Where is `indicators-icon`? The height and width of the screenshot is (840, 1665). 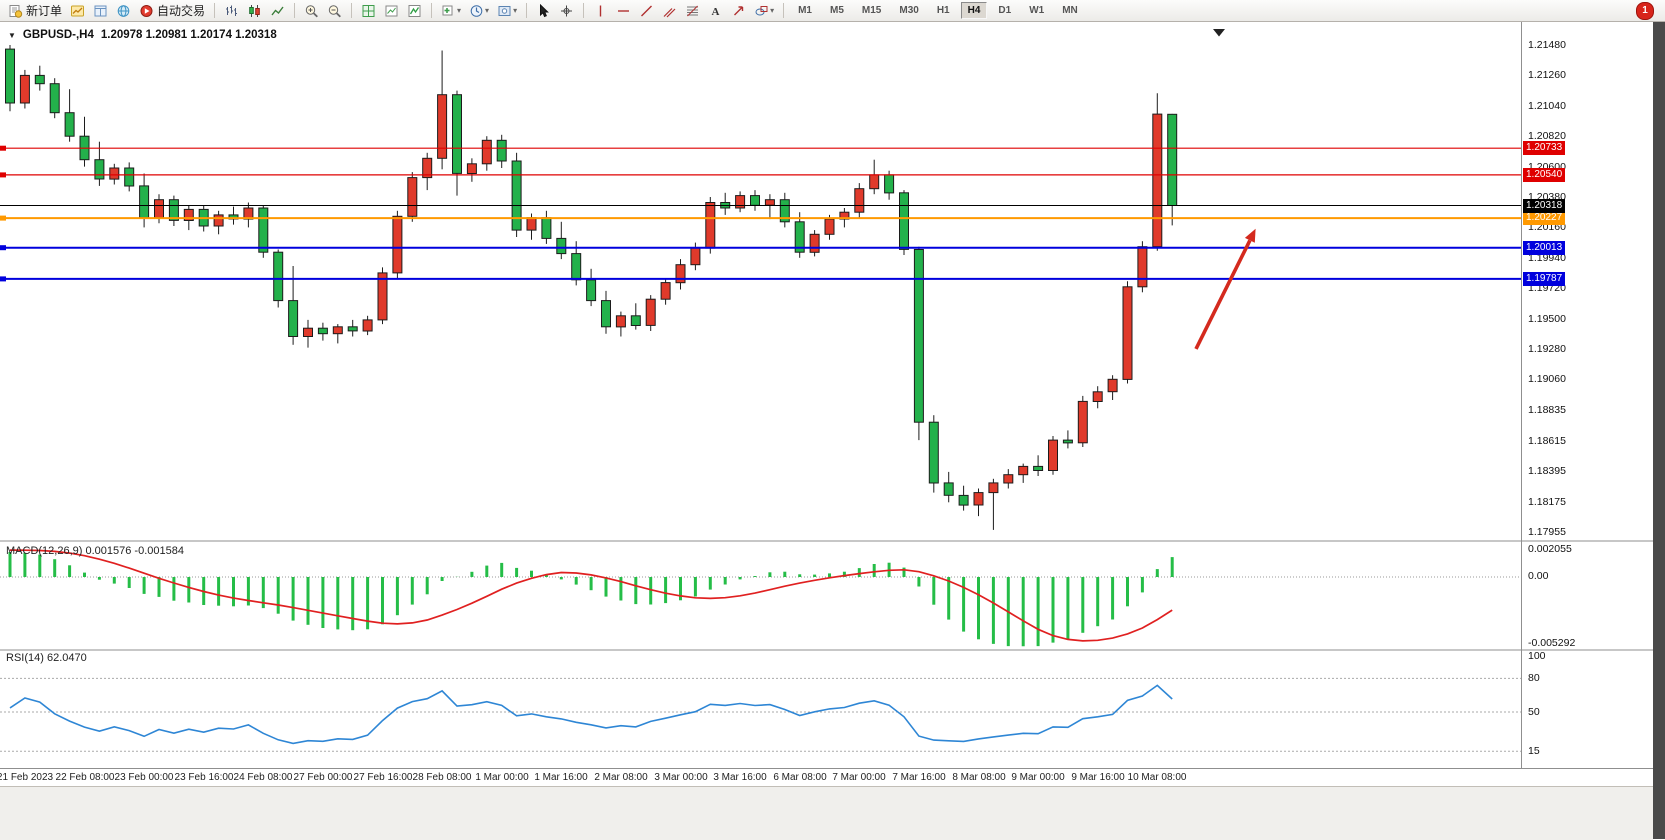 indicators-icon is located at coordinates (414, 10).